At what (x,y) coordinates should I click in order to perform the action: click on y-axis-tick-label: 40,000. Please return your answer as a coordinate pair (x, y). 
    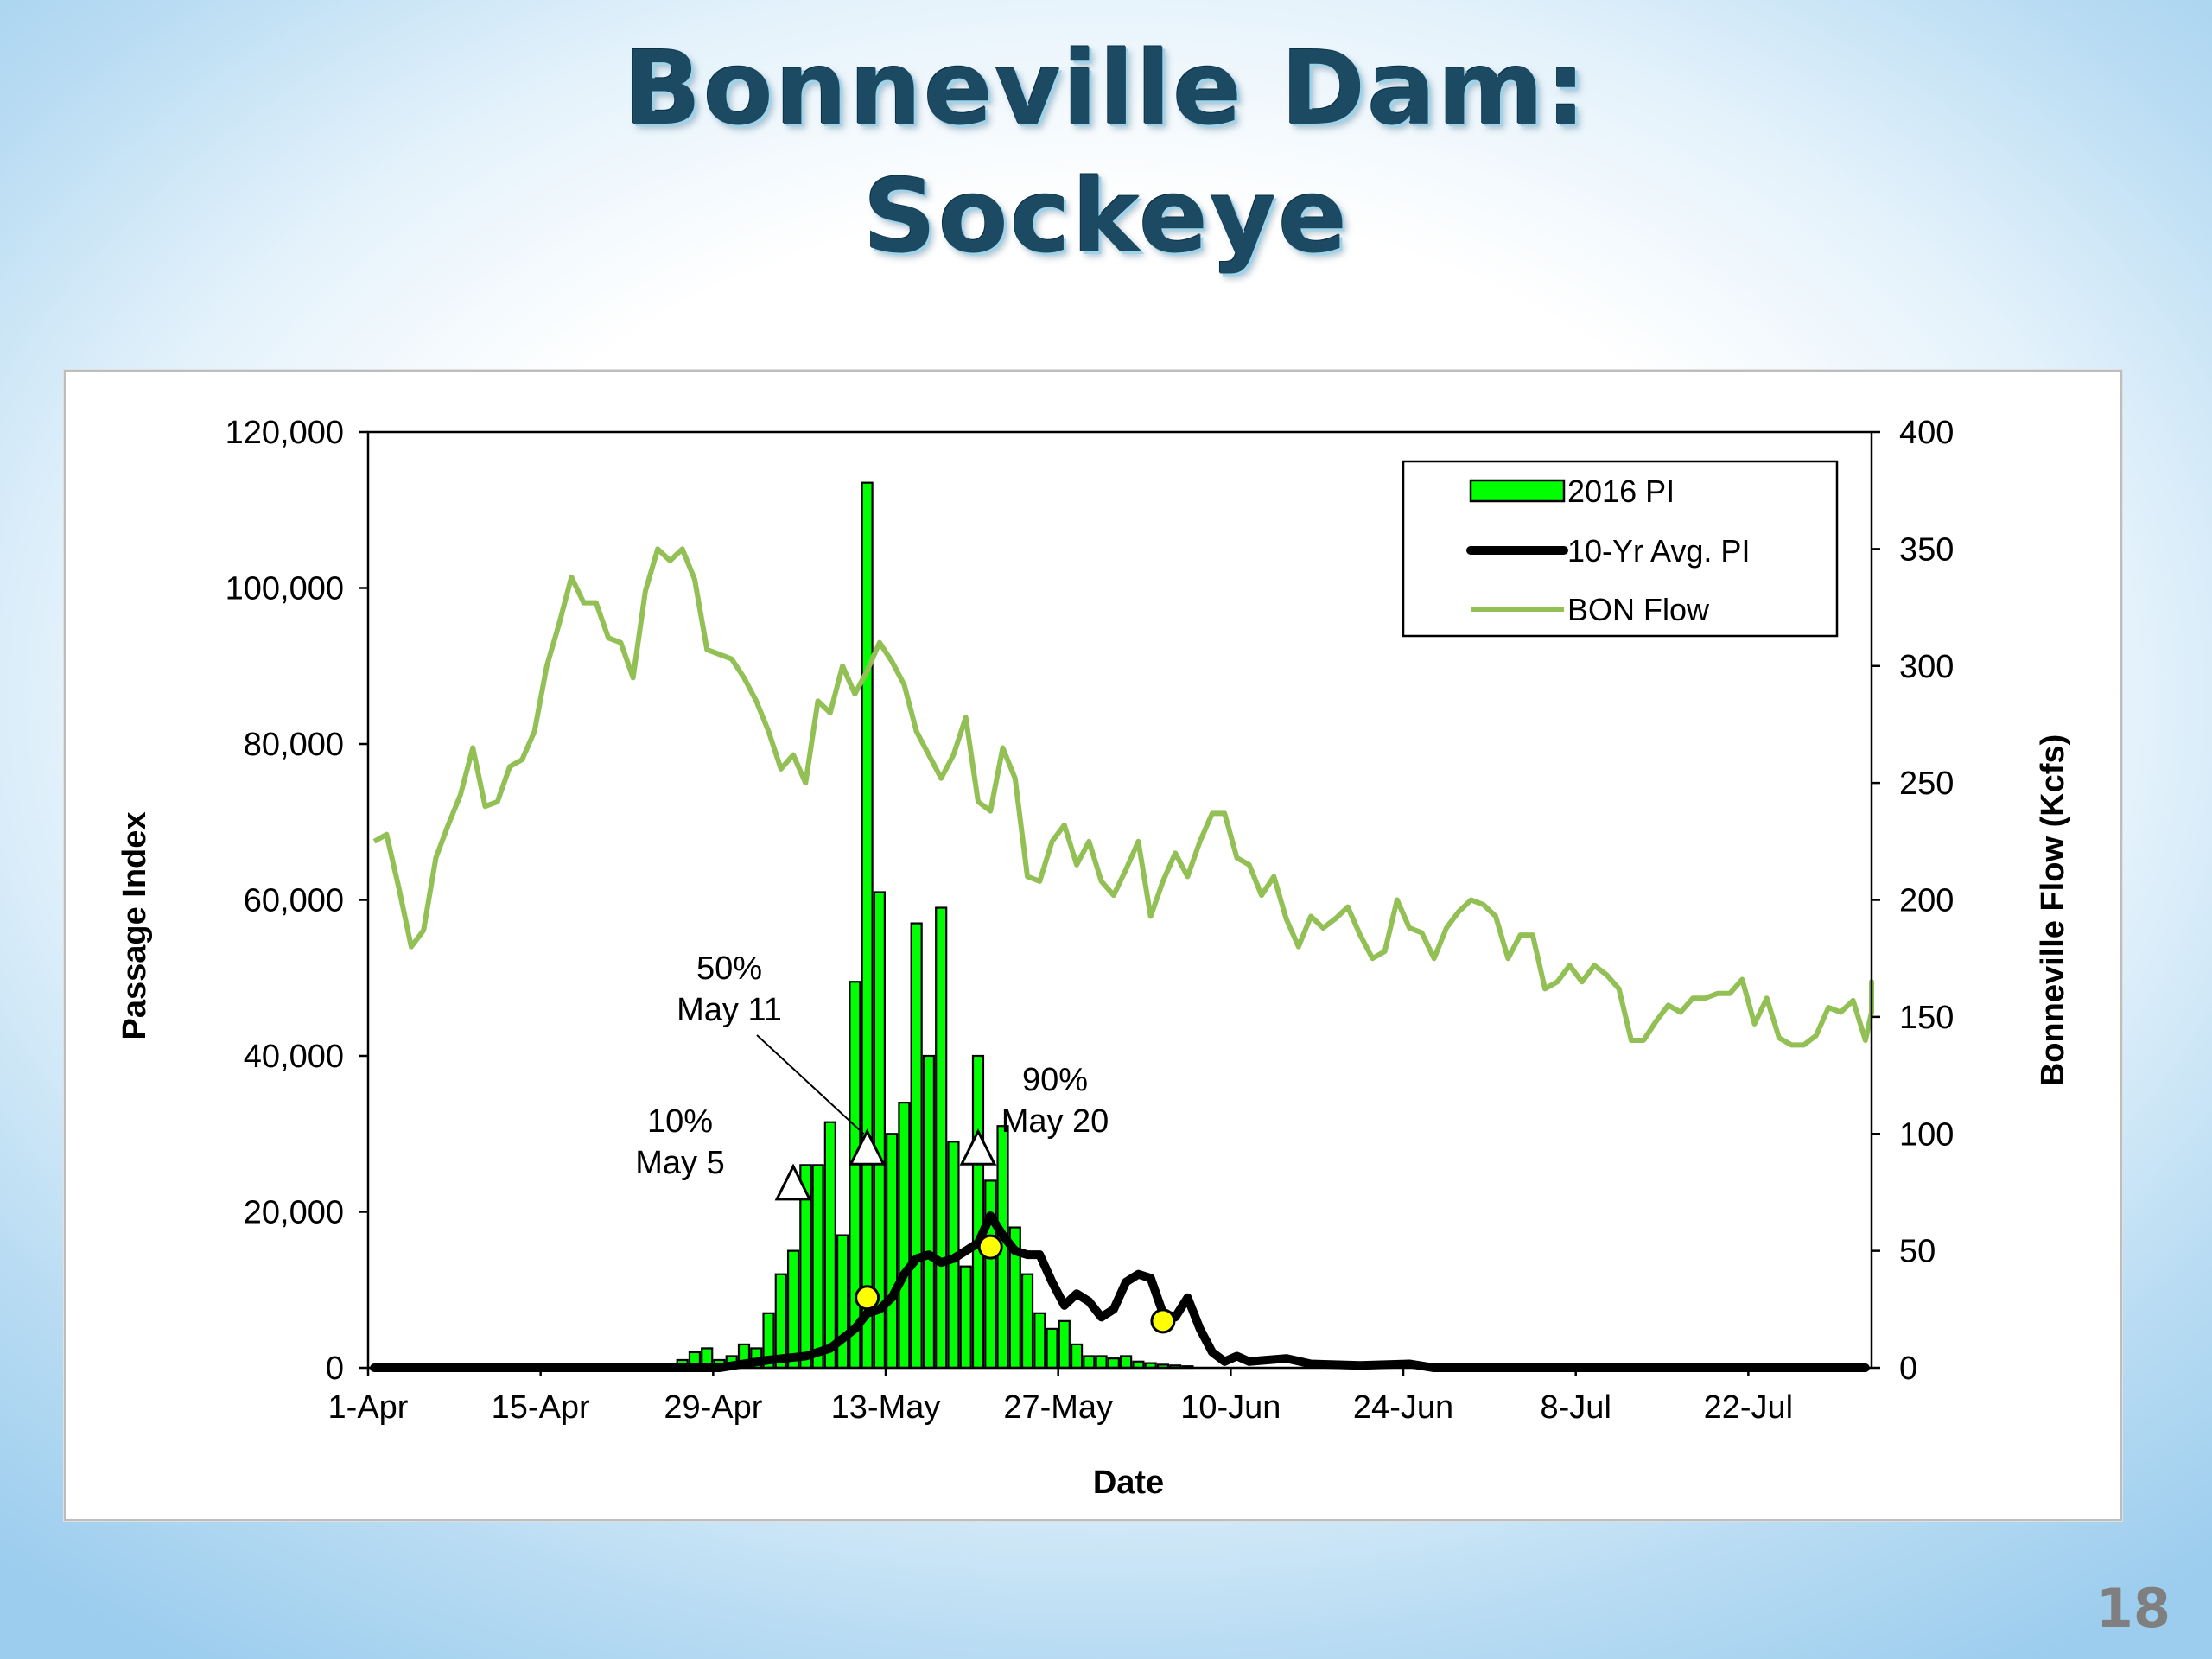
    Looking at the image, I should click on (294, 1057).